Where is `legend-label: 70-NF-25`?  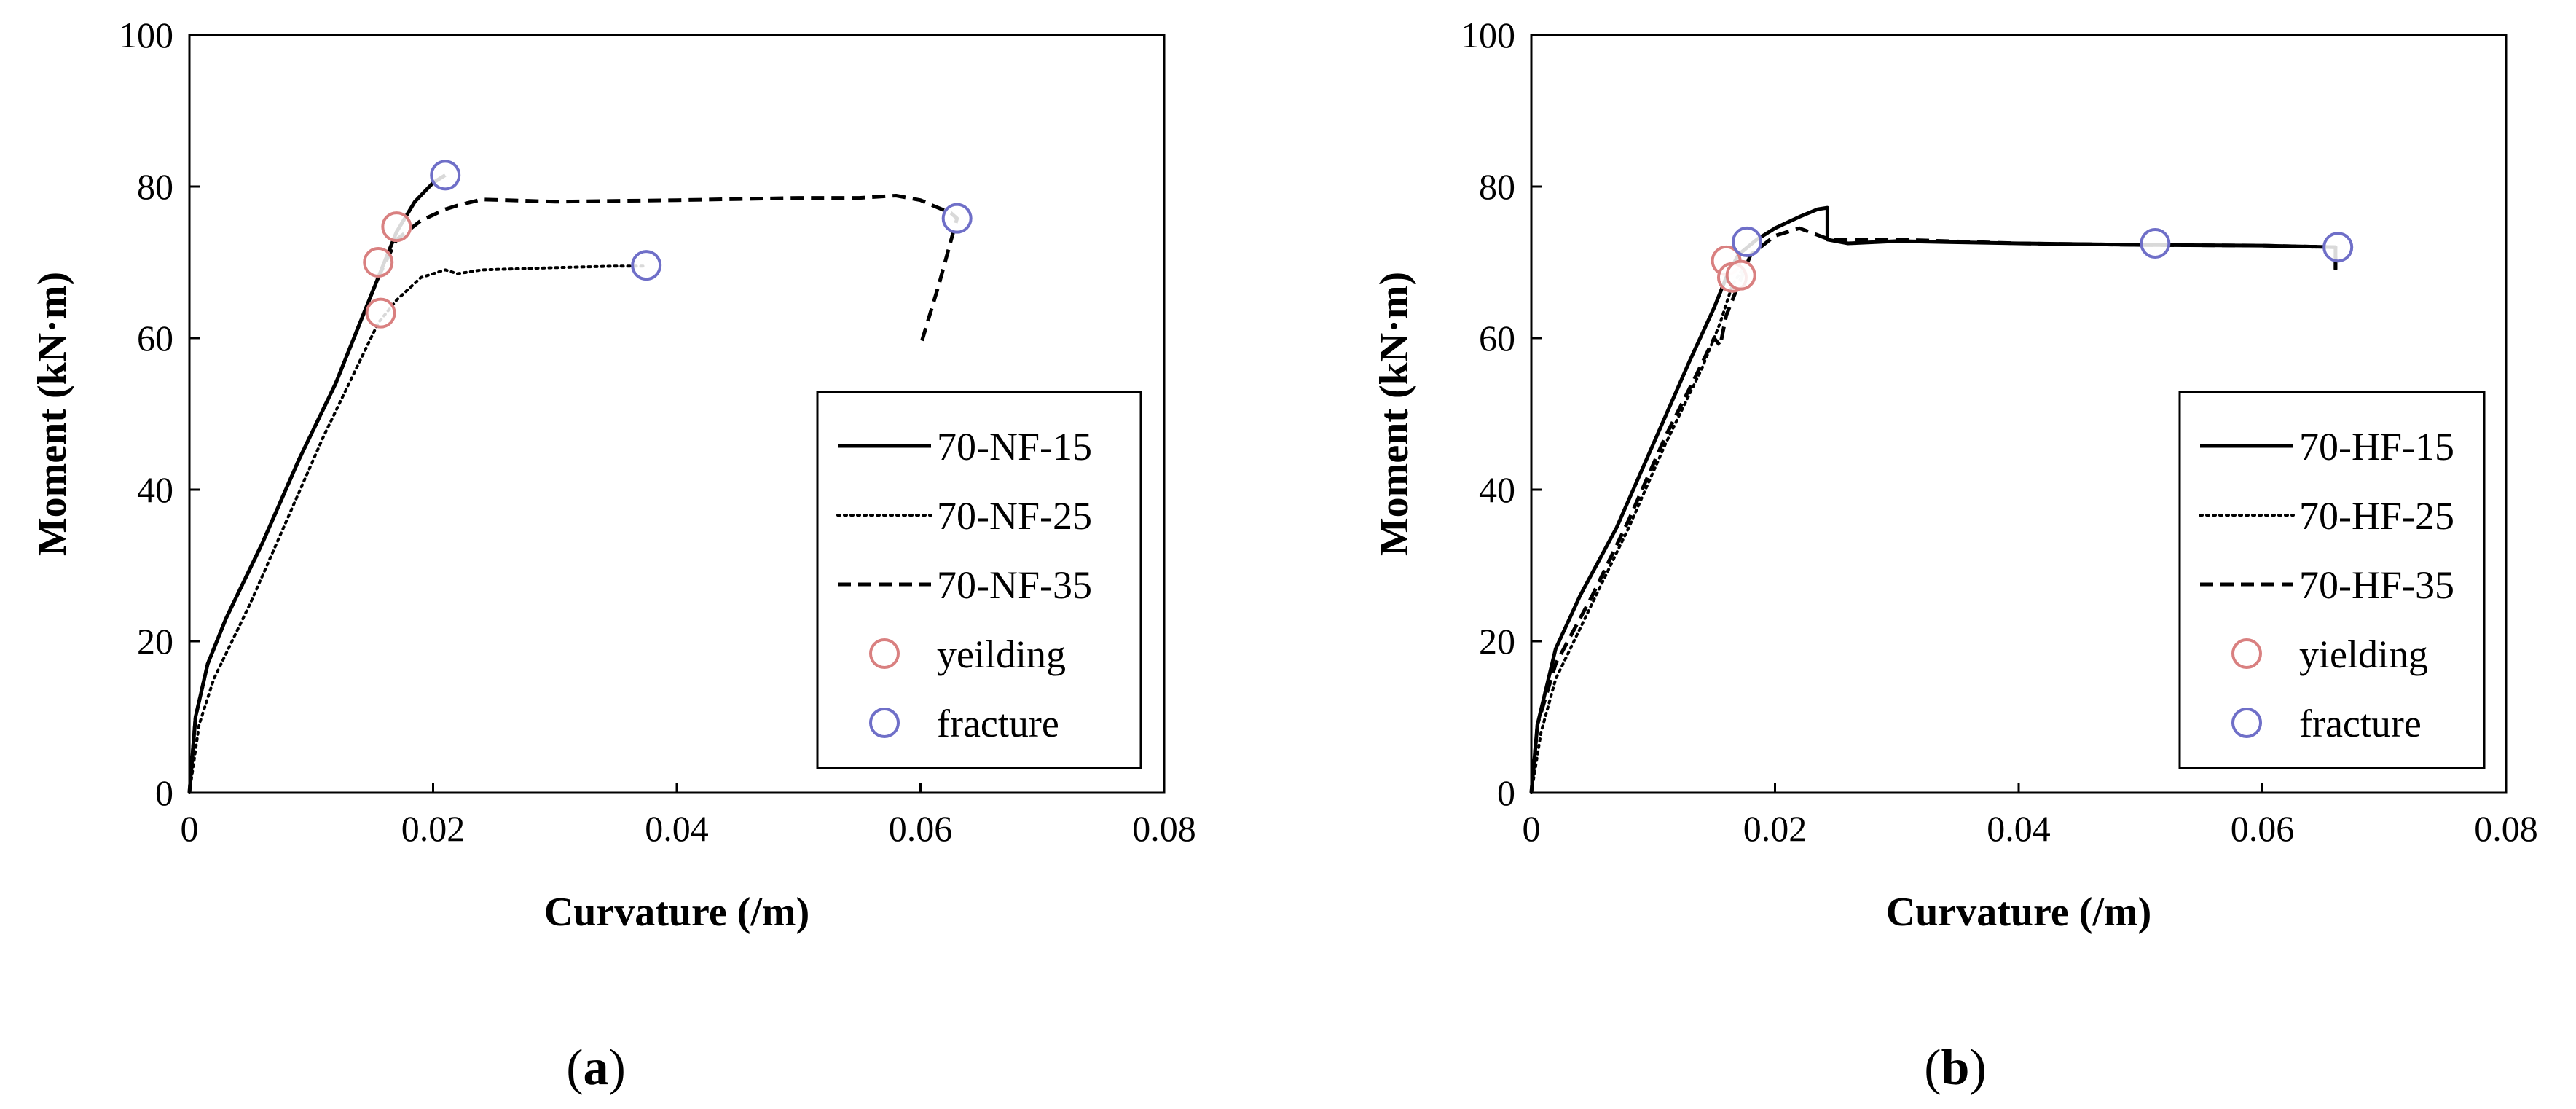 legend-label: 70-NF-25 is located at coordinates (1014, 516).